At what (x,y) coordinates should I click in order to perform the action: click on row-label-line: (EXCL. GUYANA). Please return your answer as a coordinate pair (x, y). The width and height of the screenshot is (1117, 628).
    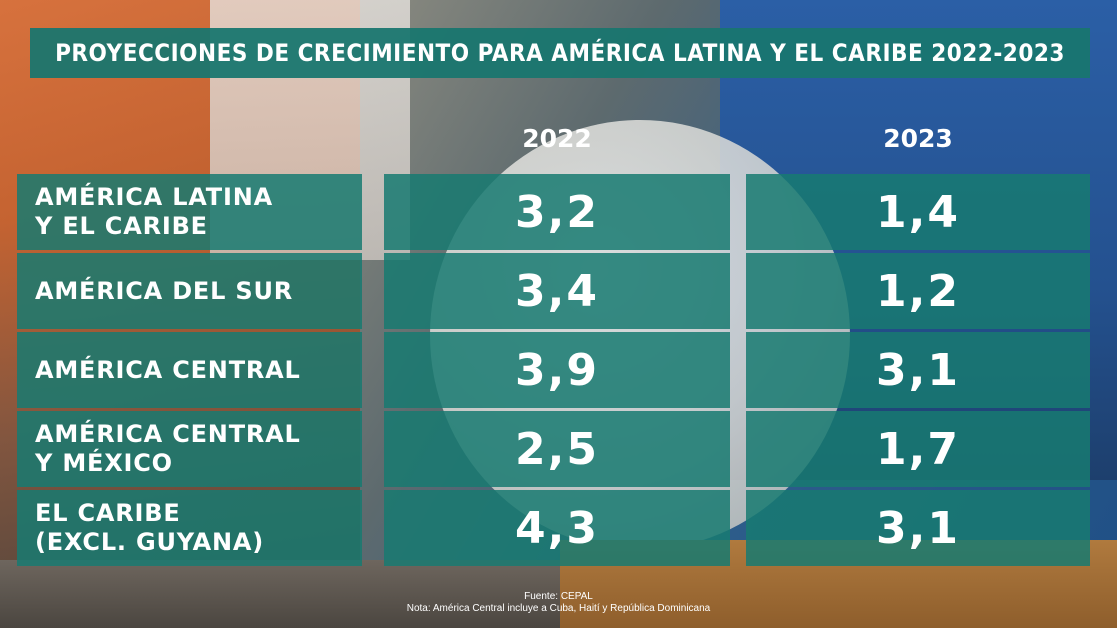
    Looking at the image, I should click on (150, 542).